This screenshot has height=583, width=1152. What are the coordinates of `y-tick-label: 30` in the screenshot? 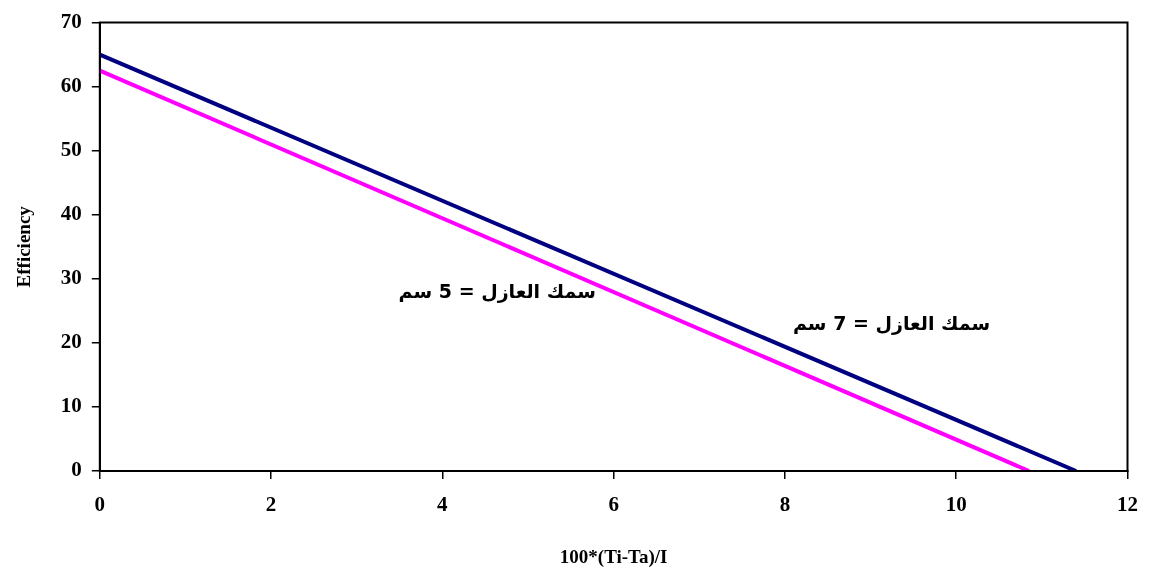 It's located at (71, 277).